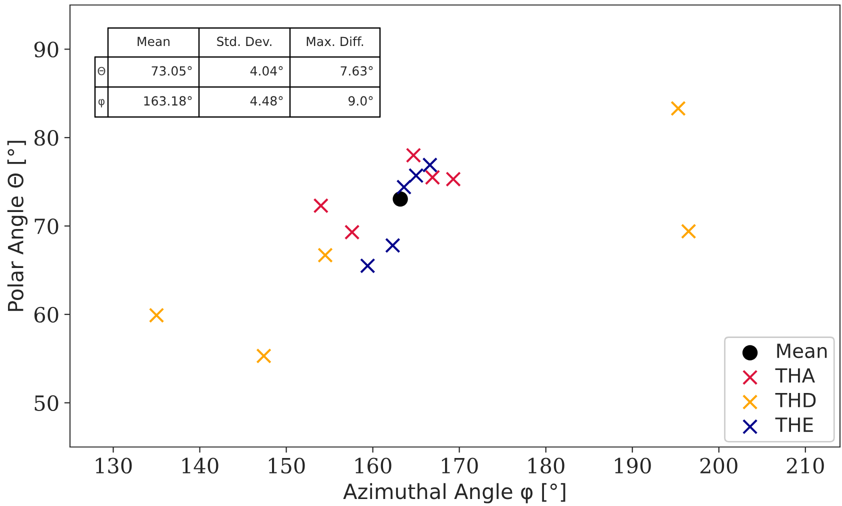  I want to click on annotation: 4.48°, so click(266, 101).